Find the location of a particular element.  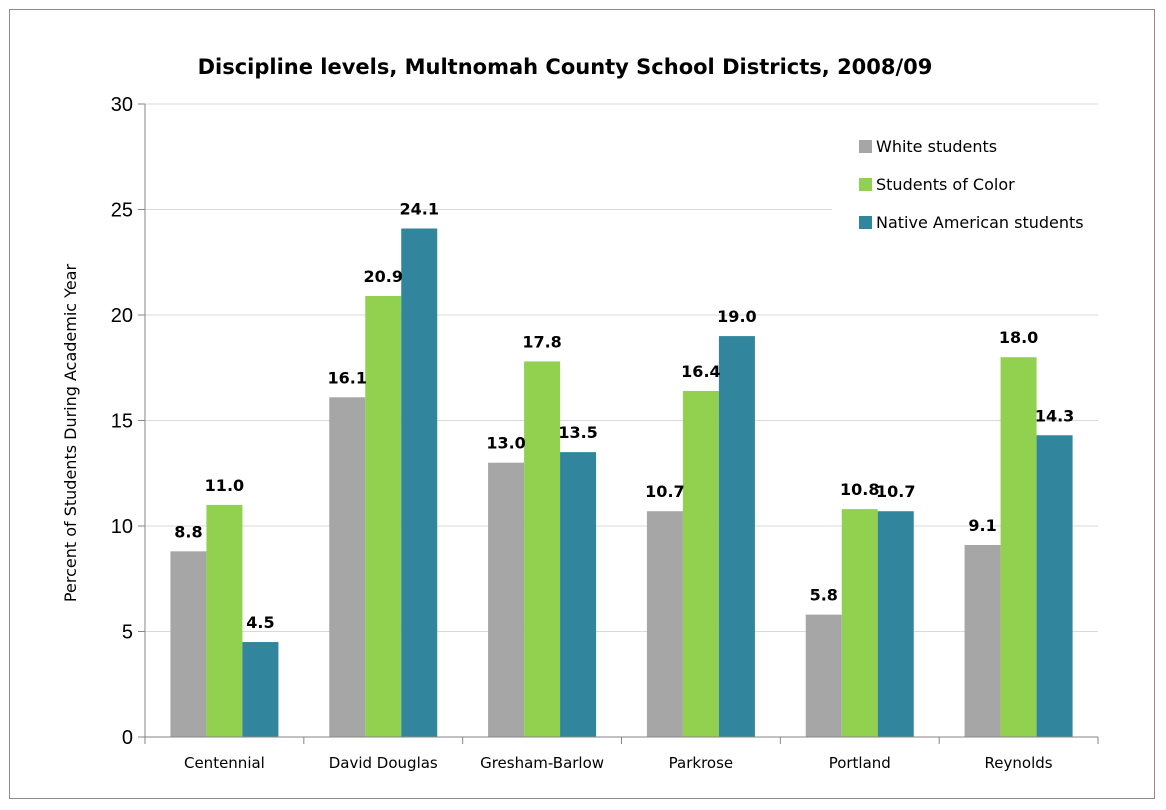

data-label: 13.5 is located at coordinates (577, 432).